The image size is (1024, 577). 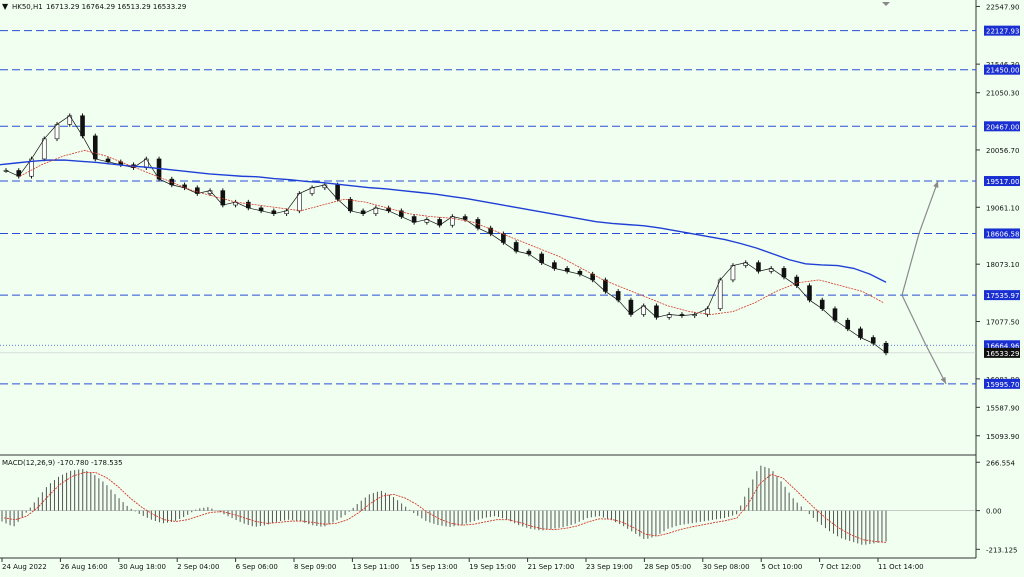 I want to click on macd-signal-line, so click(x=445, y=507).